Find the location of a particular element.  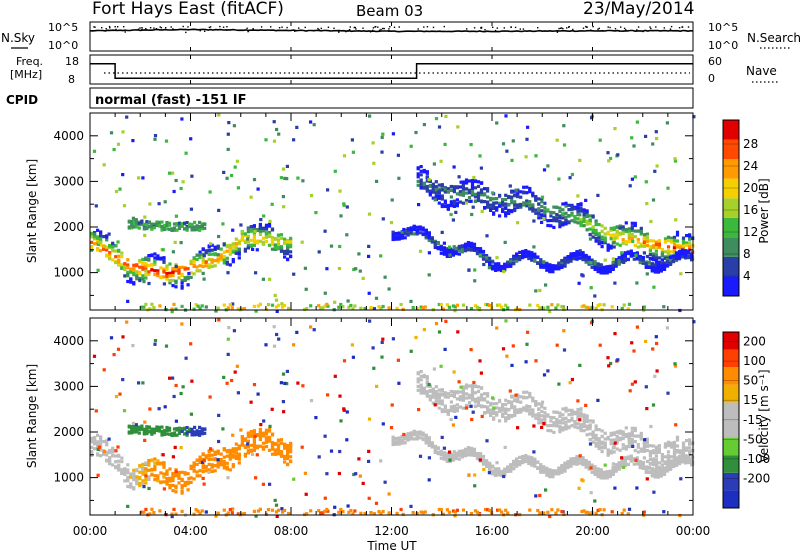

power-y-label: Slant Range [km] is located at coordinates (32, 211).